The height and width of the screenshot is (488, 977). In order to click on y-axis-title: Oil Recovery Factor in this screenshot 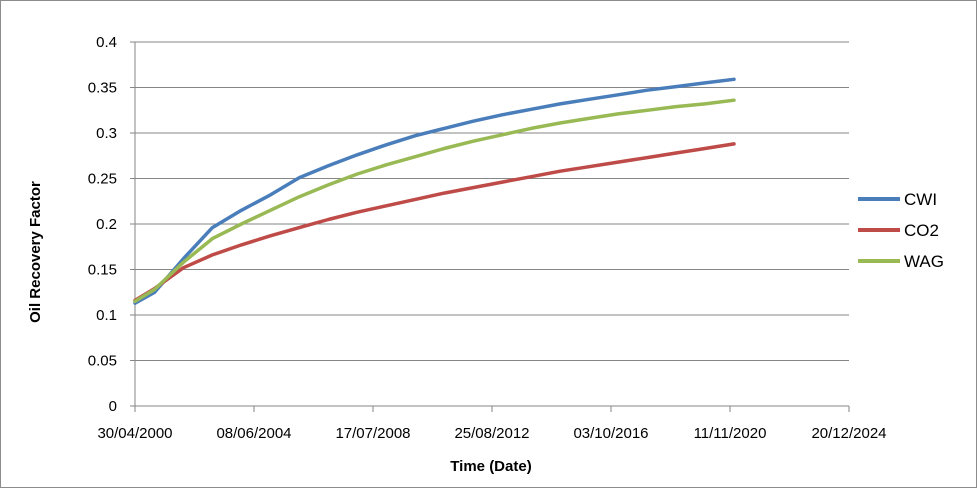, I will do `click(35, 252)`.